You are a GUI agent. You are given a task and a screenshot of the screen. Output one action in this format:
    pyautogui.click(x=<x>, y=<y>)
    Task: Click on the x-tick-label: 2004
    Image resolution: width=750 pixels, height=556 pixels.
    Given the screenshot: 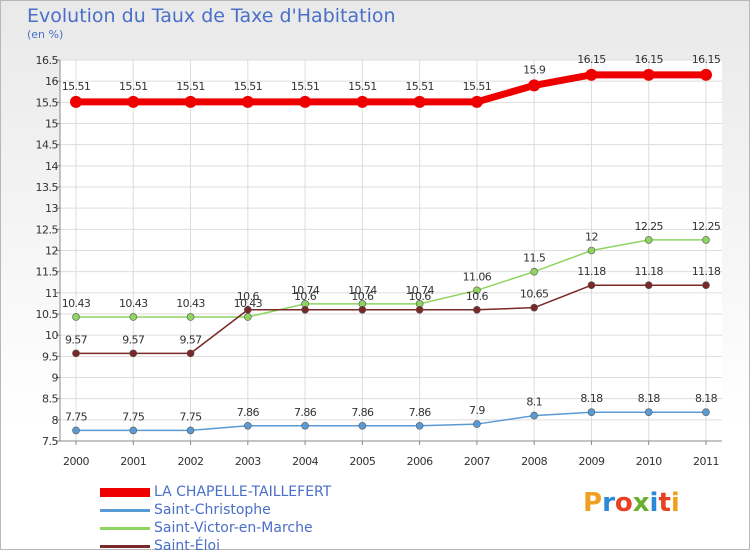 What is the action you would take?
    pyautogui.click(x=305, y=461)
    